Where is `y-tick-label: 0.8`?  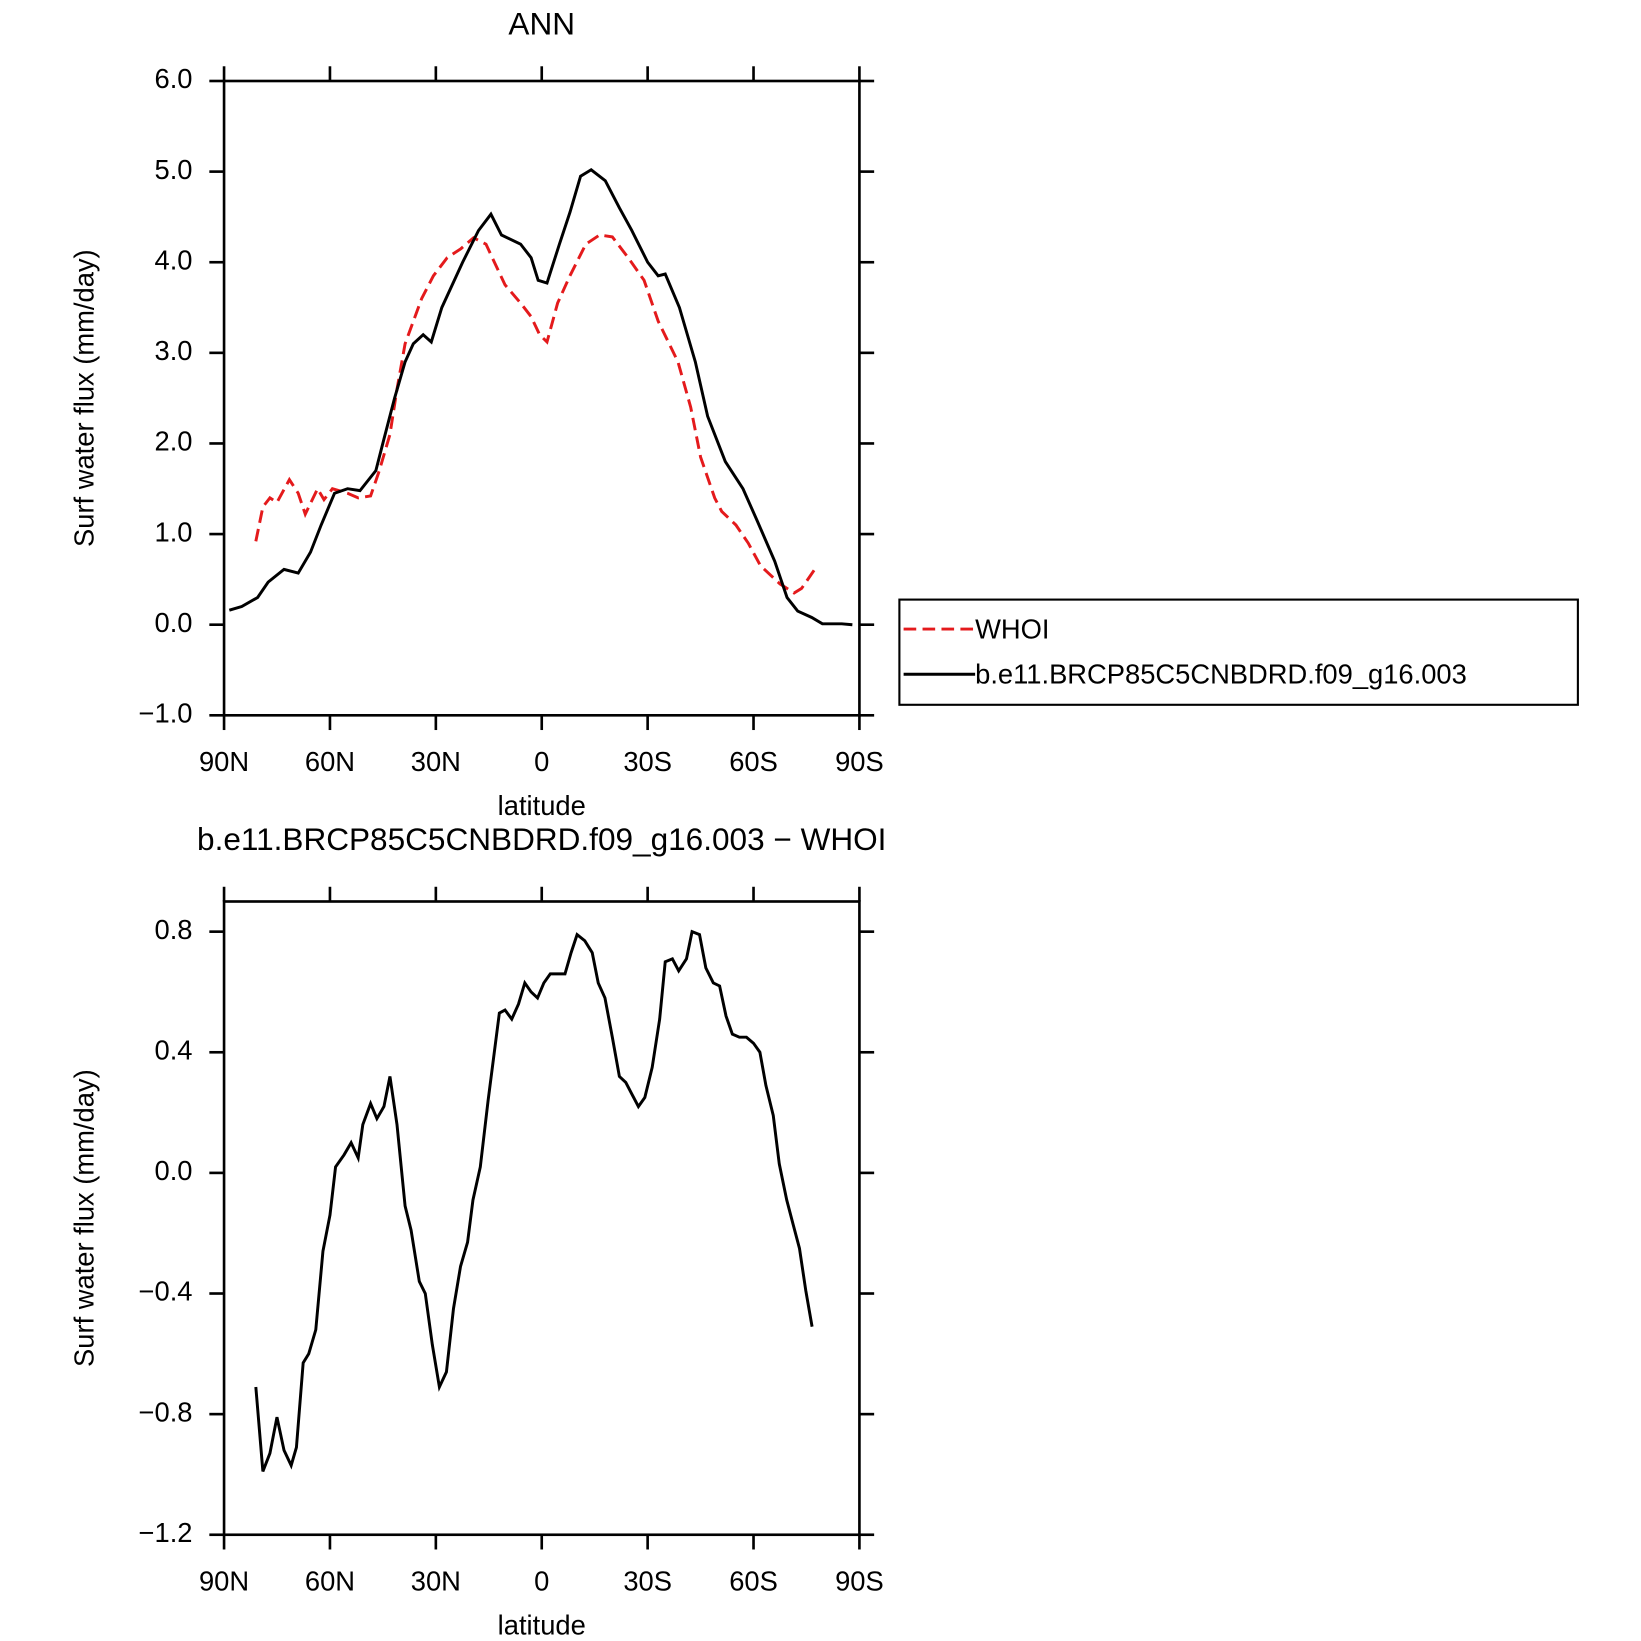
y-tick-label: 0.8 is located at coordinates (174, 929).